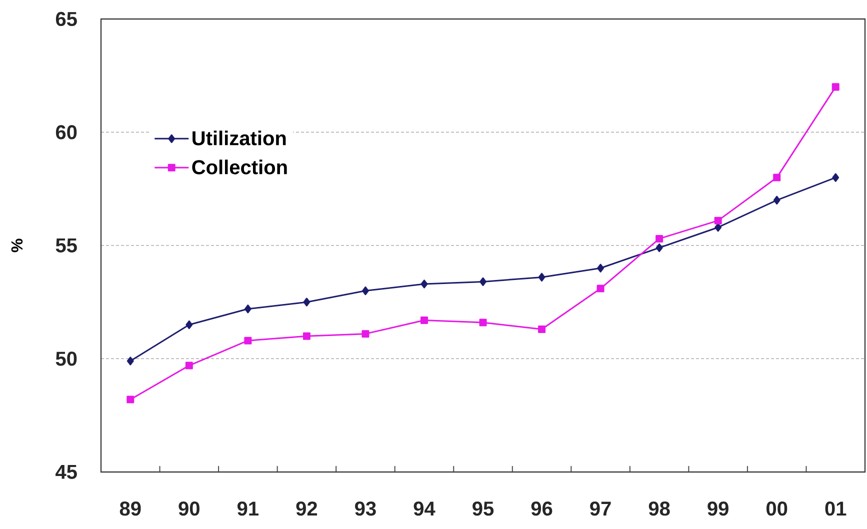  Describe the element at coordinates (66, 472) in the screenshot. I see `y-tick-label: 45` at that location.